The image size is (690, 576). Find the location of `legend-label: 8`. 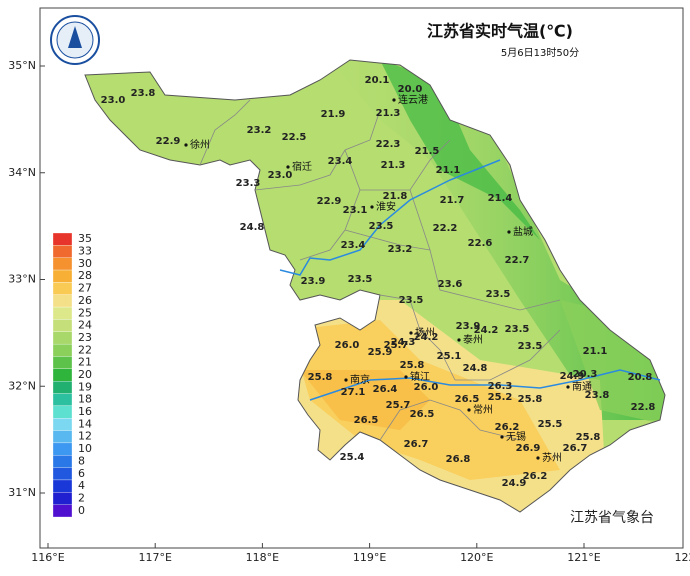

legend-label: 8 is located at coordinates (81, 460).